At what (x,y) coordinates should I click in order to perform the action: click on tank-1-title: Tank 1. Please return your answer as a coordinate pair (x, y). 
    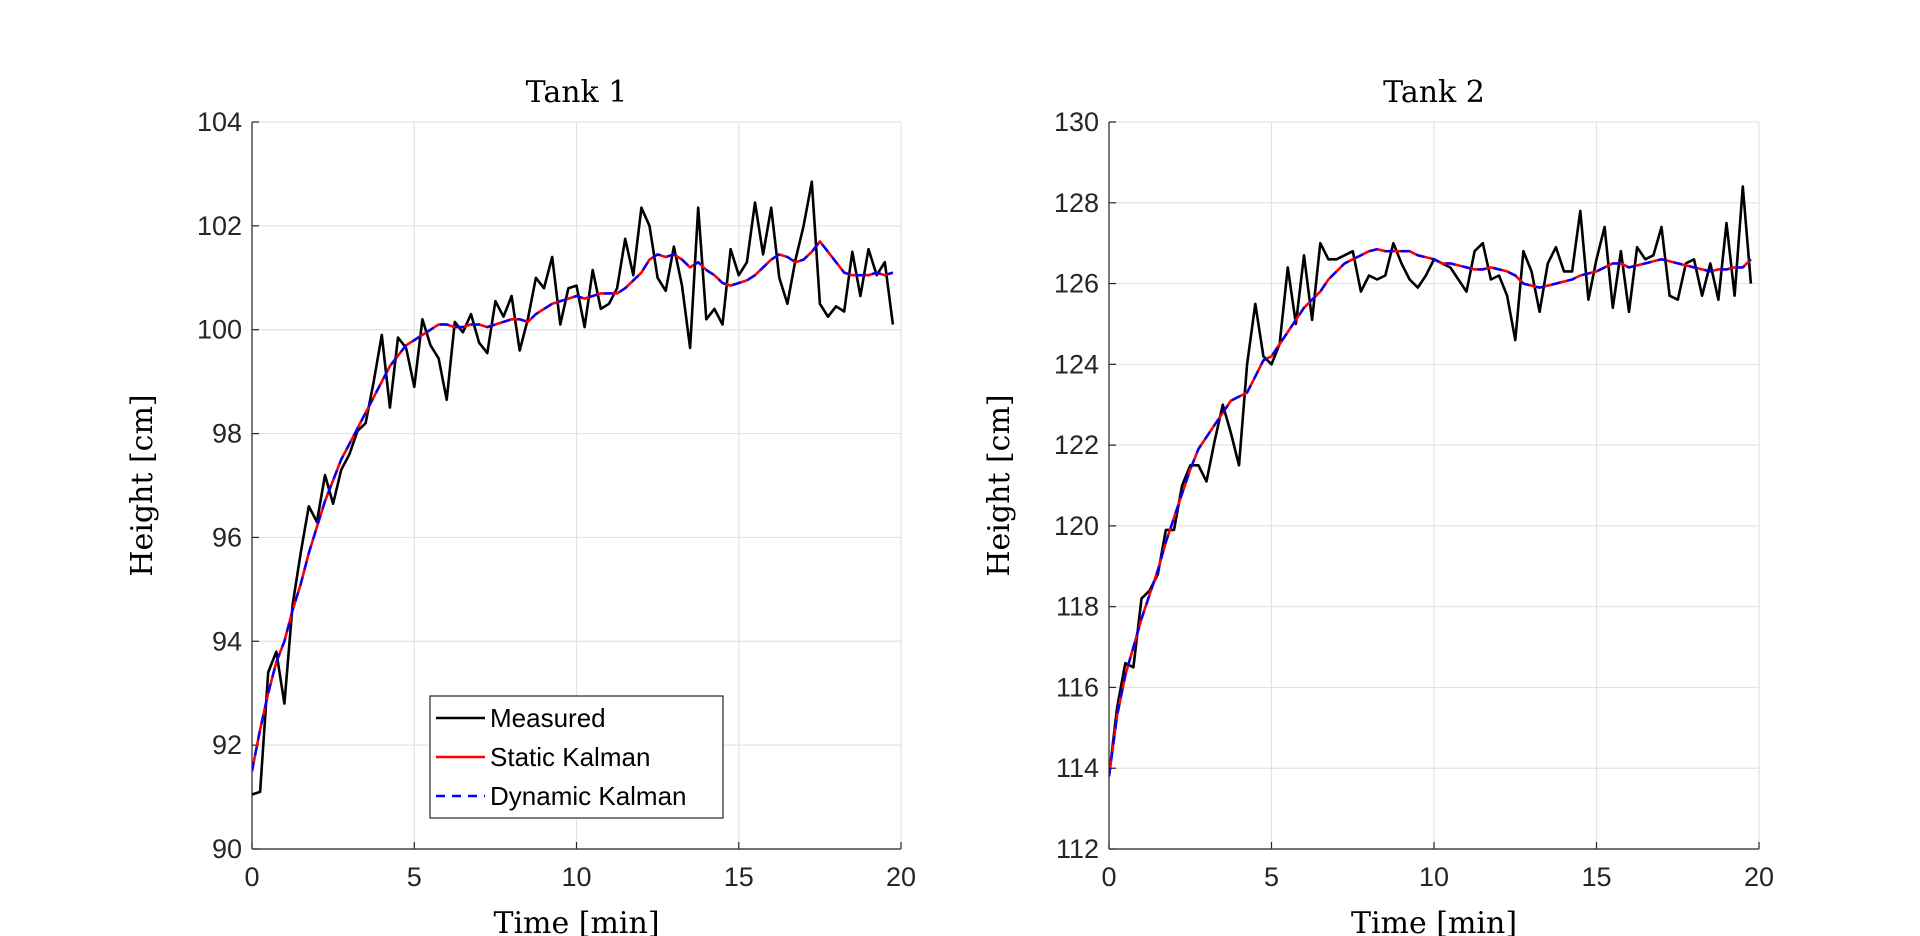
    Looking at the image, I should click on (577, 92).